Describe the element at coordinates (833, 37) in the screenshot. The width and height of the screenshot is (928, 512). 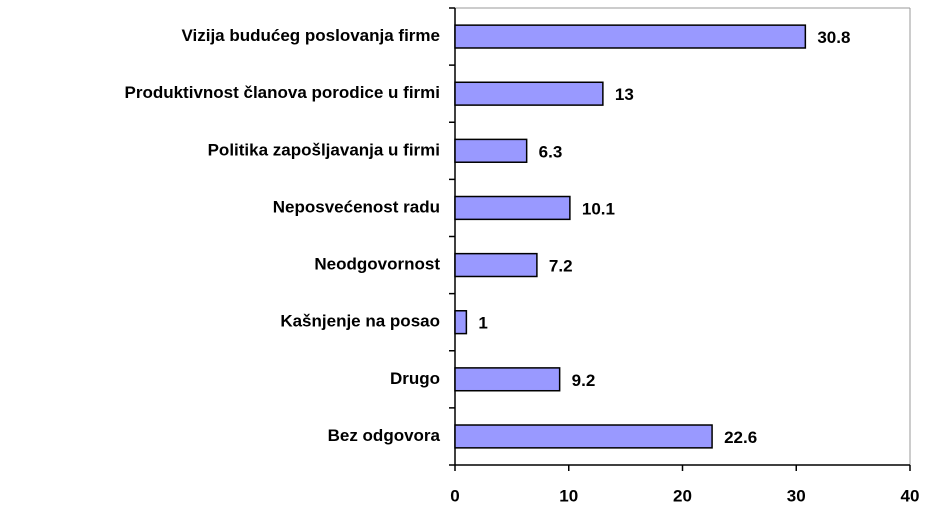
I see `value-label: 30.8` at that location.